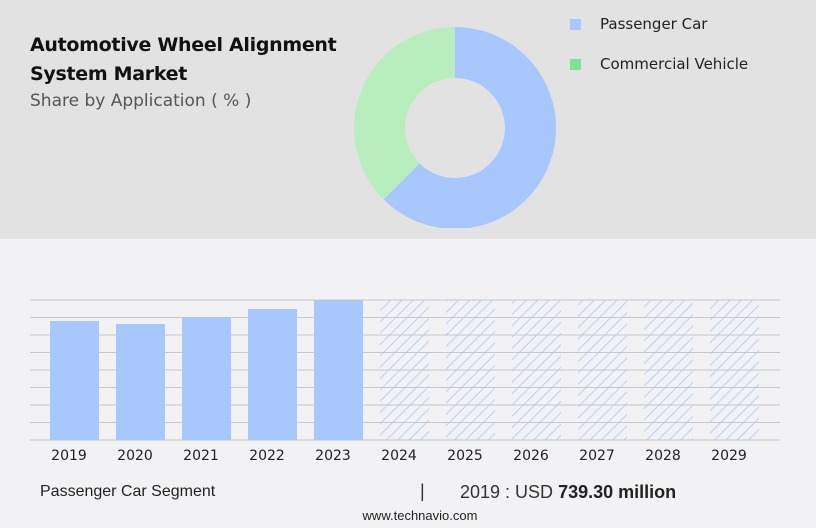 The image size is (816, 528). I want to click on bars, so click(206, 370).